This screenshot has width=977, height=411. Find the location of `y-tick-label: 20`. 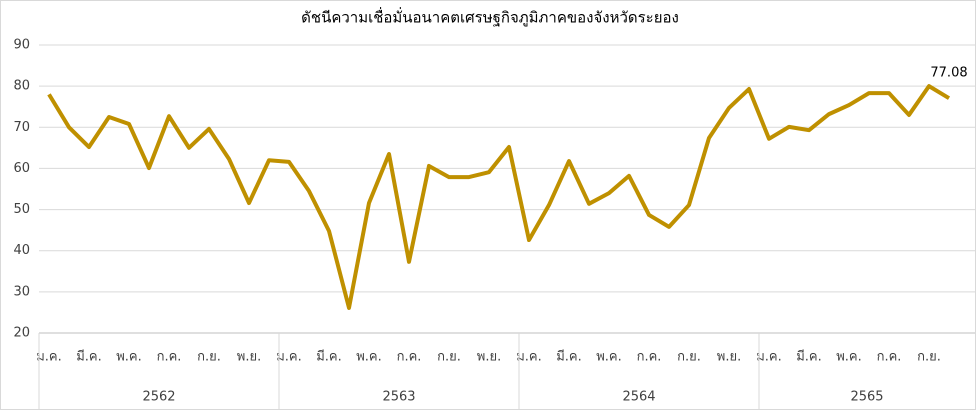

y-tick-label: 20 is located at coordinates (21, 333).